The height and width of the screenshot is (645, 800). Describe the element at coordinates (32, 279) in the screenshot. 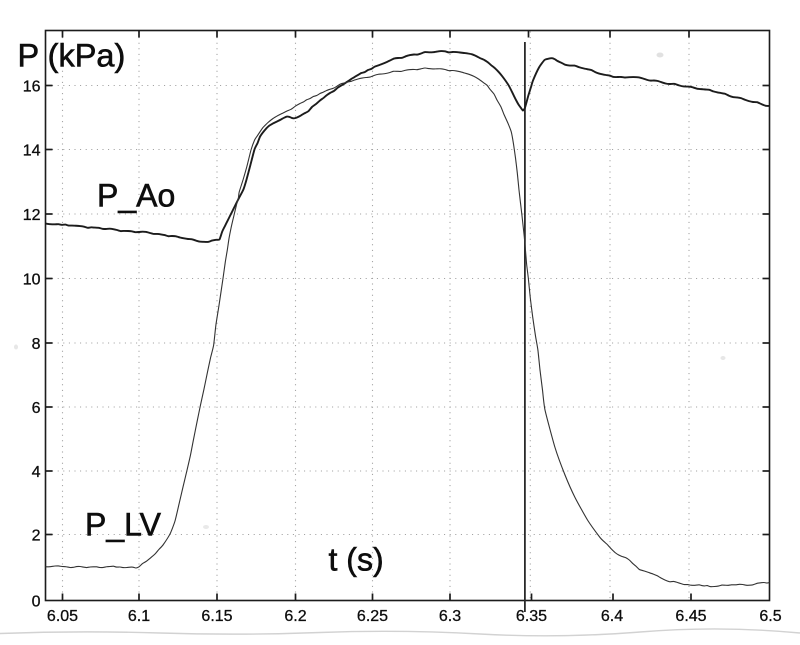

I see `svg-text: 10` at that location.